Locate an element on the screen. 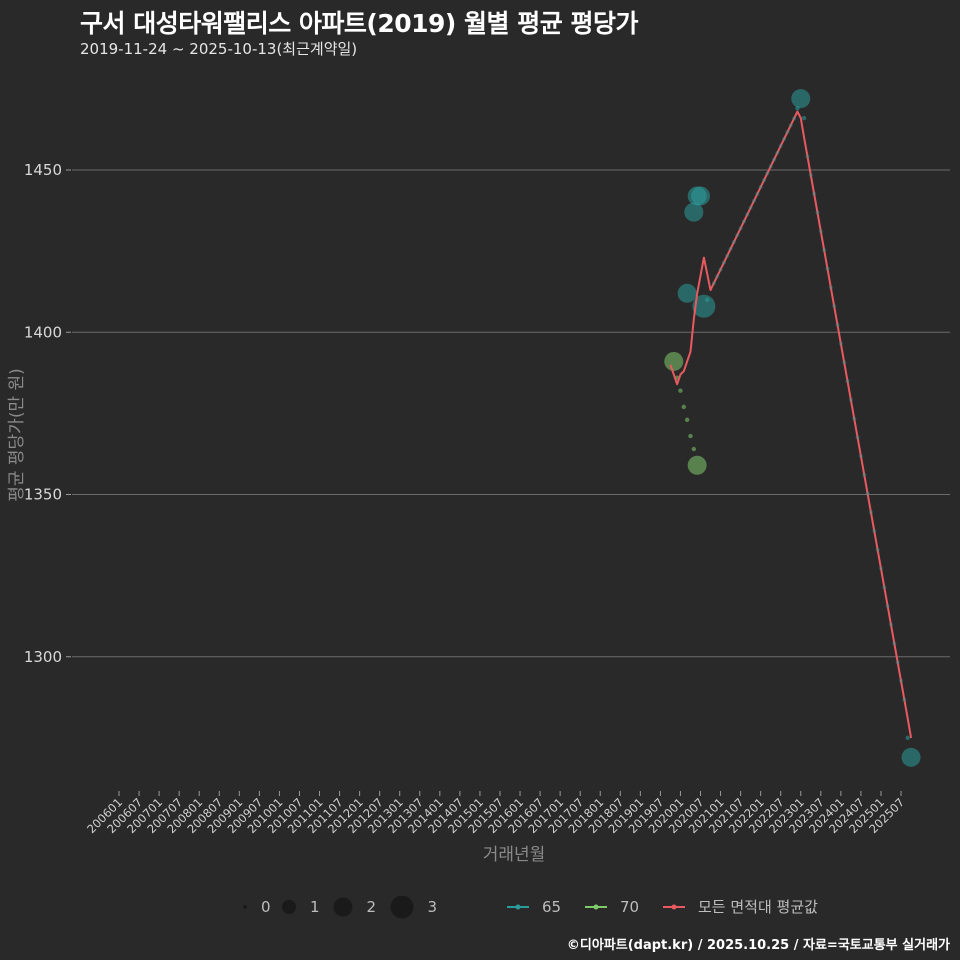 The image size is (960, 960). legend-line-label: 모든 면적대 평균값 is located at coordinates (758, 907).